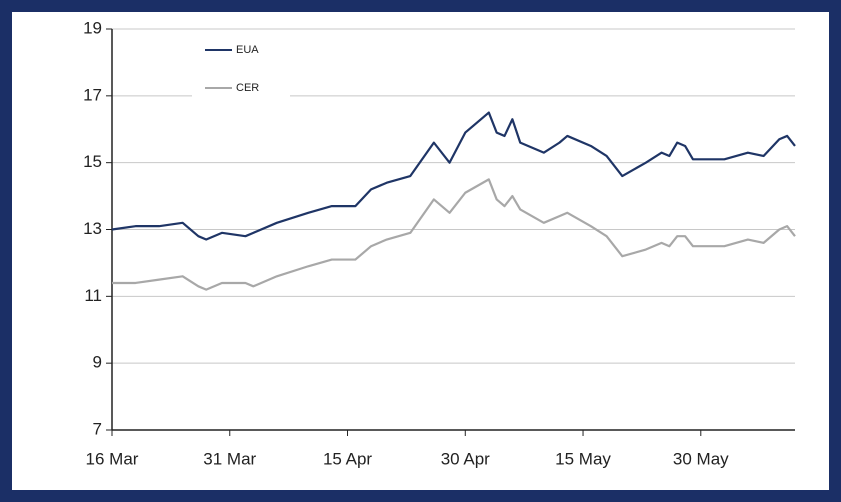 This screenshot has width=841, height=502. I want to click on y-tick-label: 13, so click(92, 228).